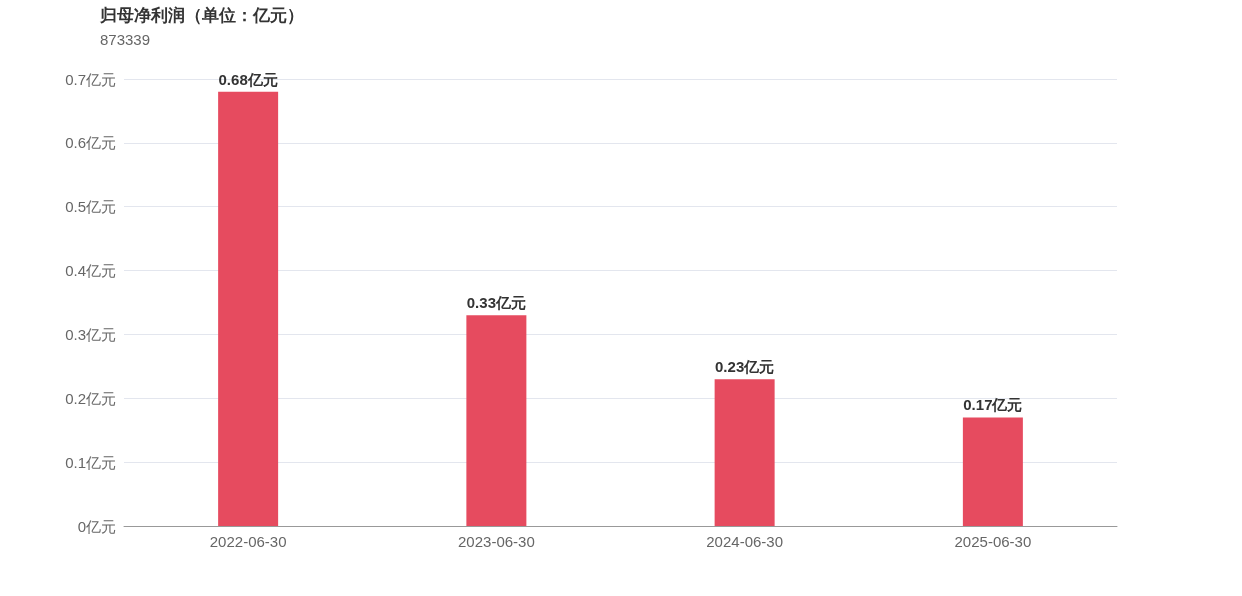 The height and width of the screenshot is (596, 1242). Describe the element at coordinates (745, 367) in the screenshot. I see `data-label: 0.23亿元` at that location.